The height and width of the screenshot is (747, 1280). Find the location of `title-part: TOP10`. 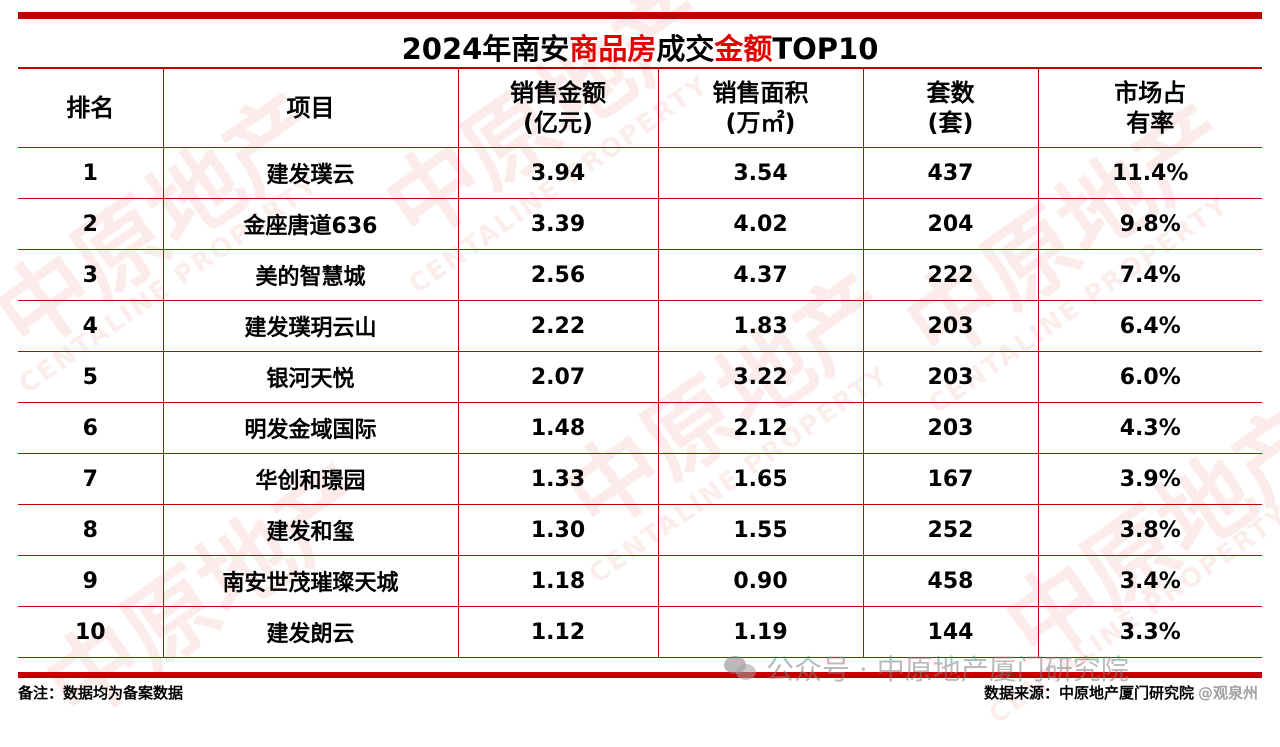

title-part: TOP10 is located at coordinates (825, 49).